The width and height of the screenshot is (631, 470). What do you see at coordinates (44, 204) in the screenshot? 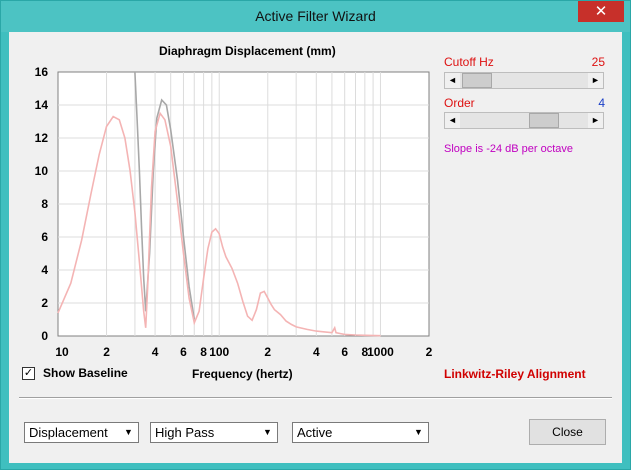
I see `y-tick-label: 8` at bounding box center [44, 204].